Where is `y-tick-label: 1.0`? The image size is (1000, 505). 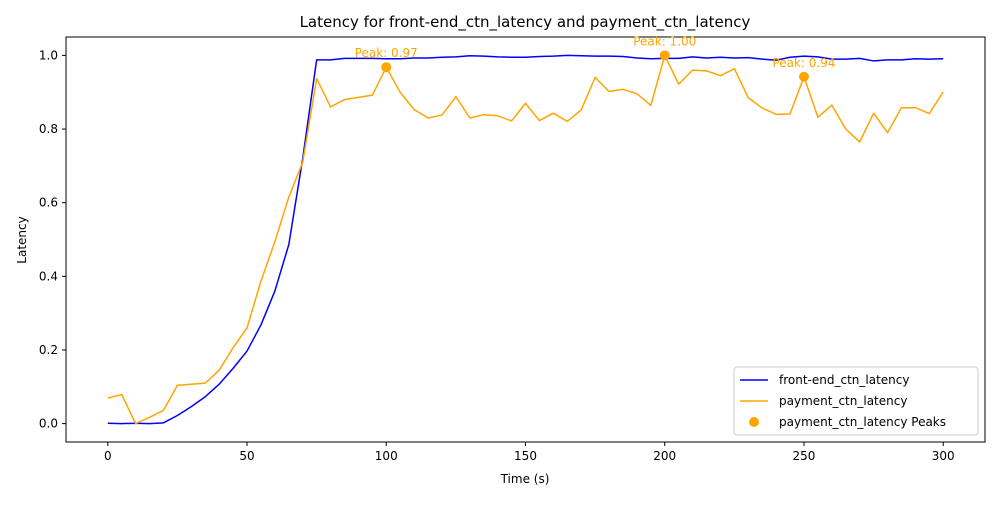
y-tick-label: 1.0 is located at coordinates (48, 55).